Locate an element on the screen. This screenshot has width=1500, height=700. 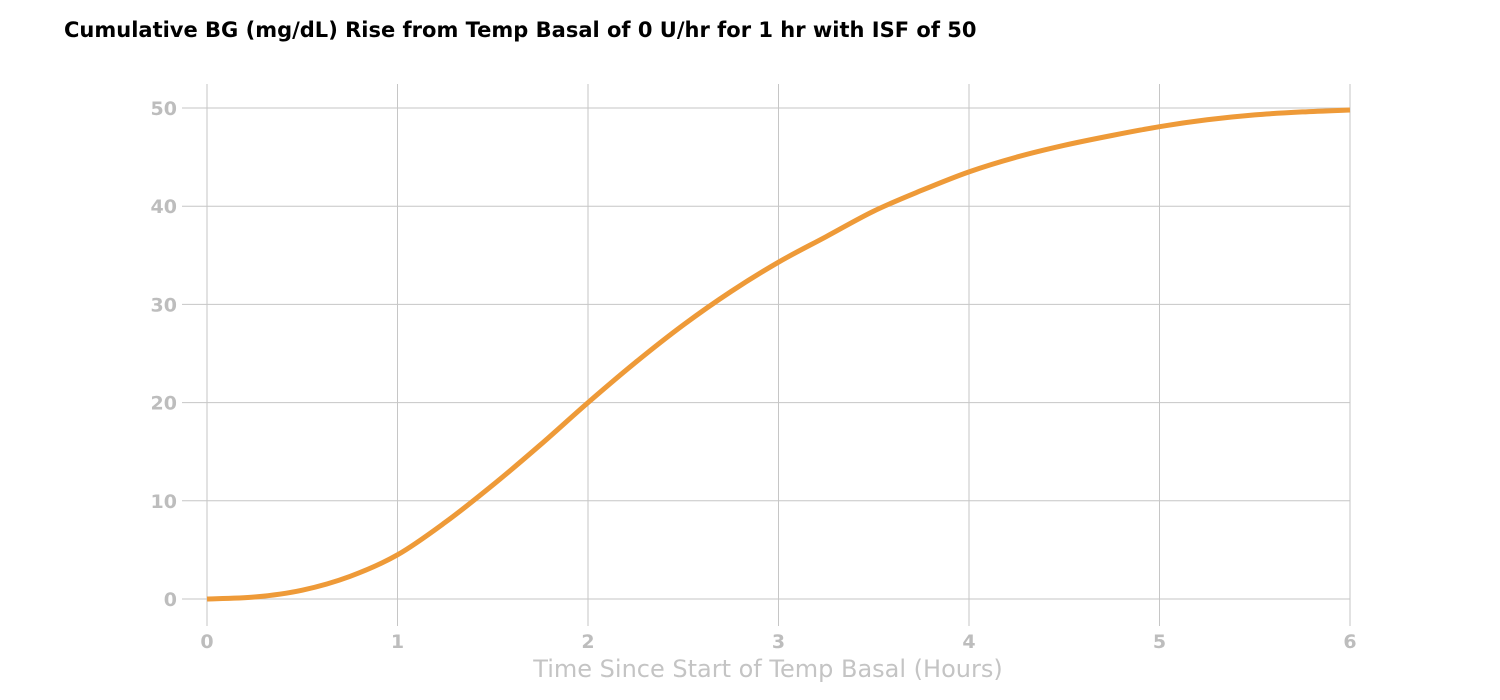
x-tick-label: 0 is located at coordinates (206, 642).